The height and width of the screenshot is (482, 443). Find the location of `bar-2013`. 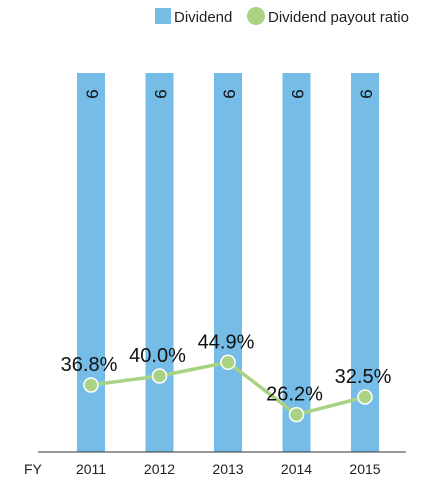

bar-2013 is located at coordinates (228, 262).